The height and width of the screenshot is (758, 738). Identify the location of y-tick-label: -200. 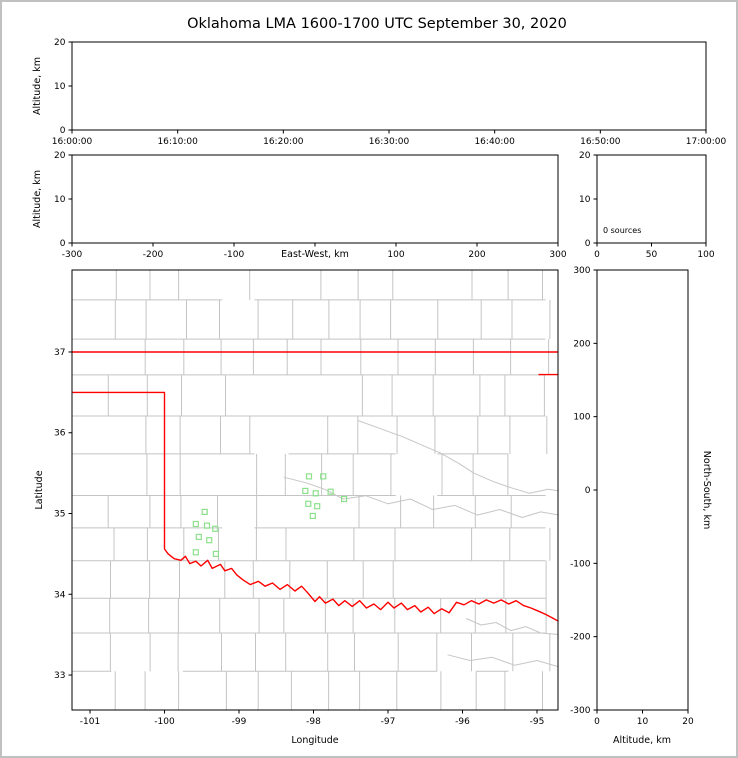
(580, 638).